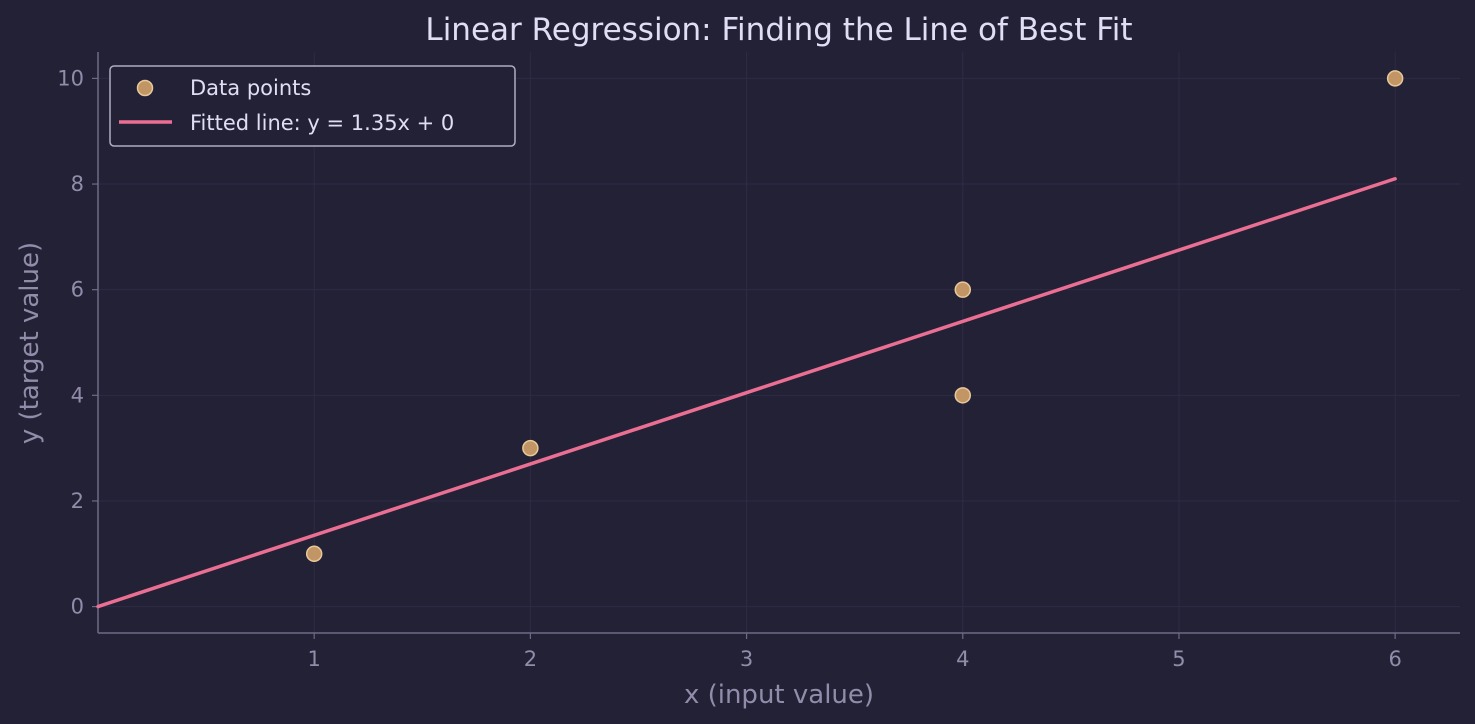  Describe the element at coordinates (30, 343) in the screenshot. I see `y-axis-label: y (target value)` at that location.